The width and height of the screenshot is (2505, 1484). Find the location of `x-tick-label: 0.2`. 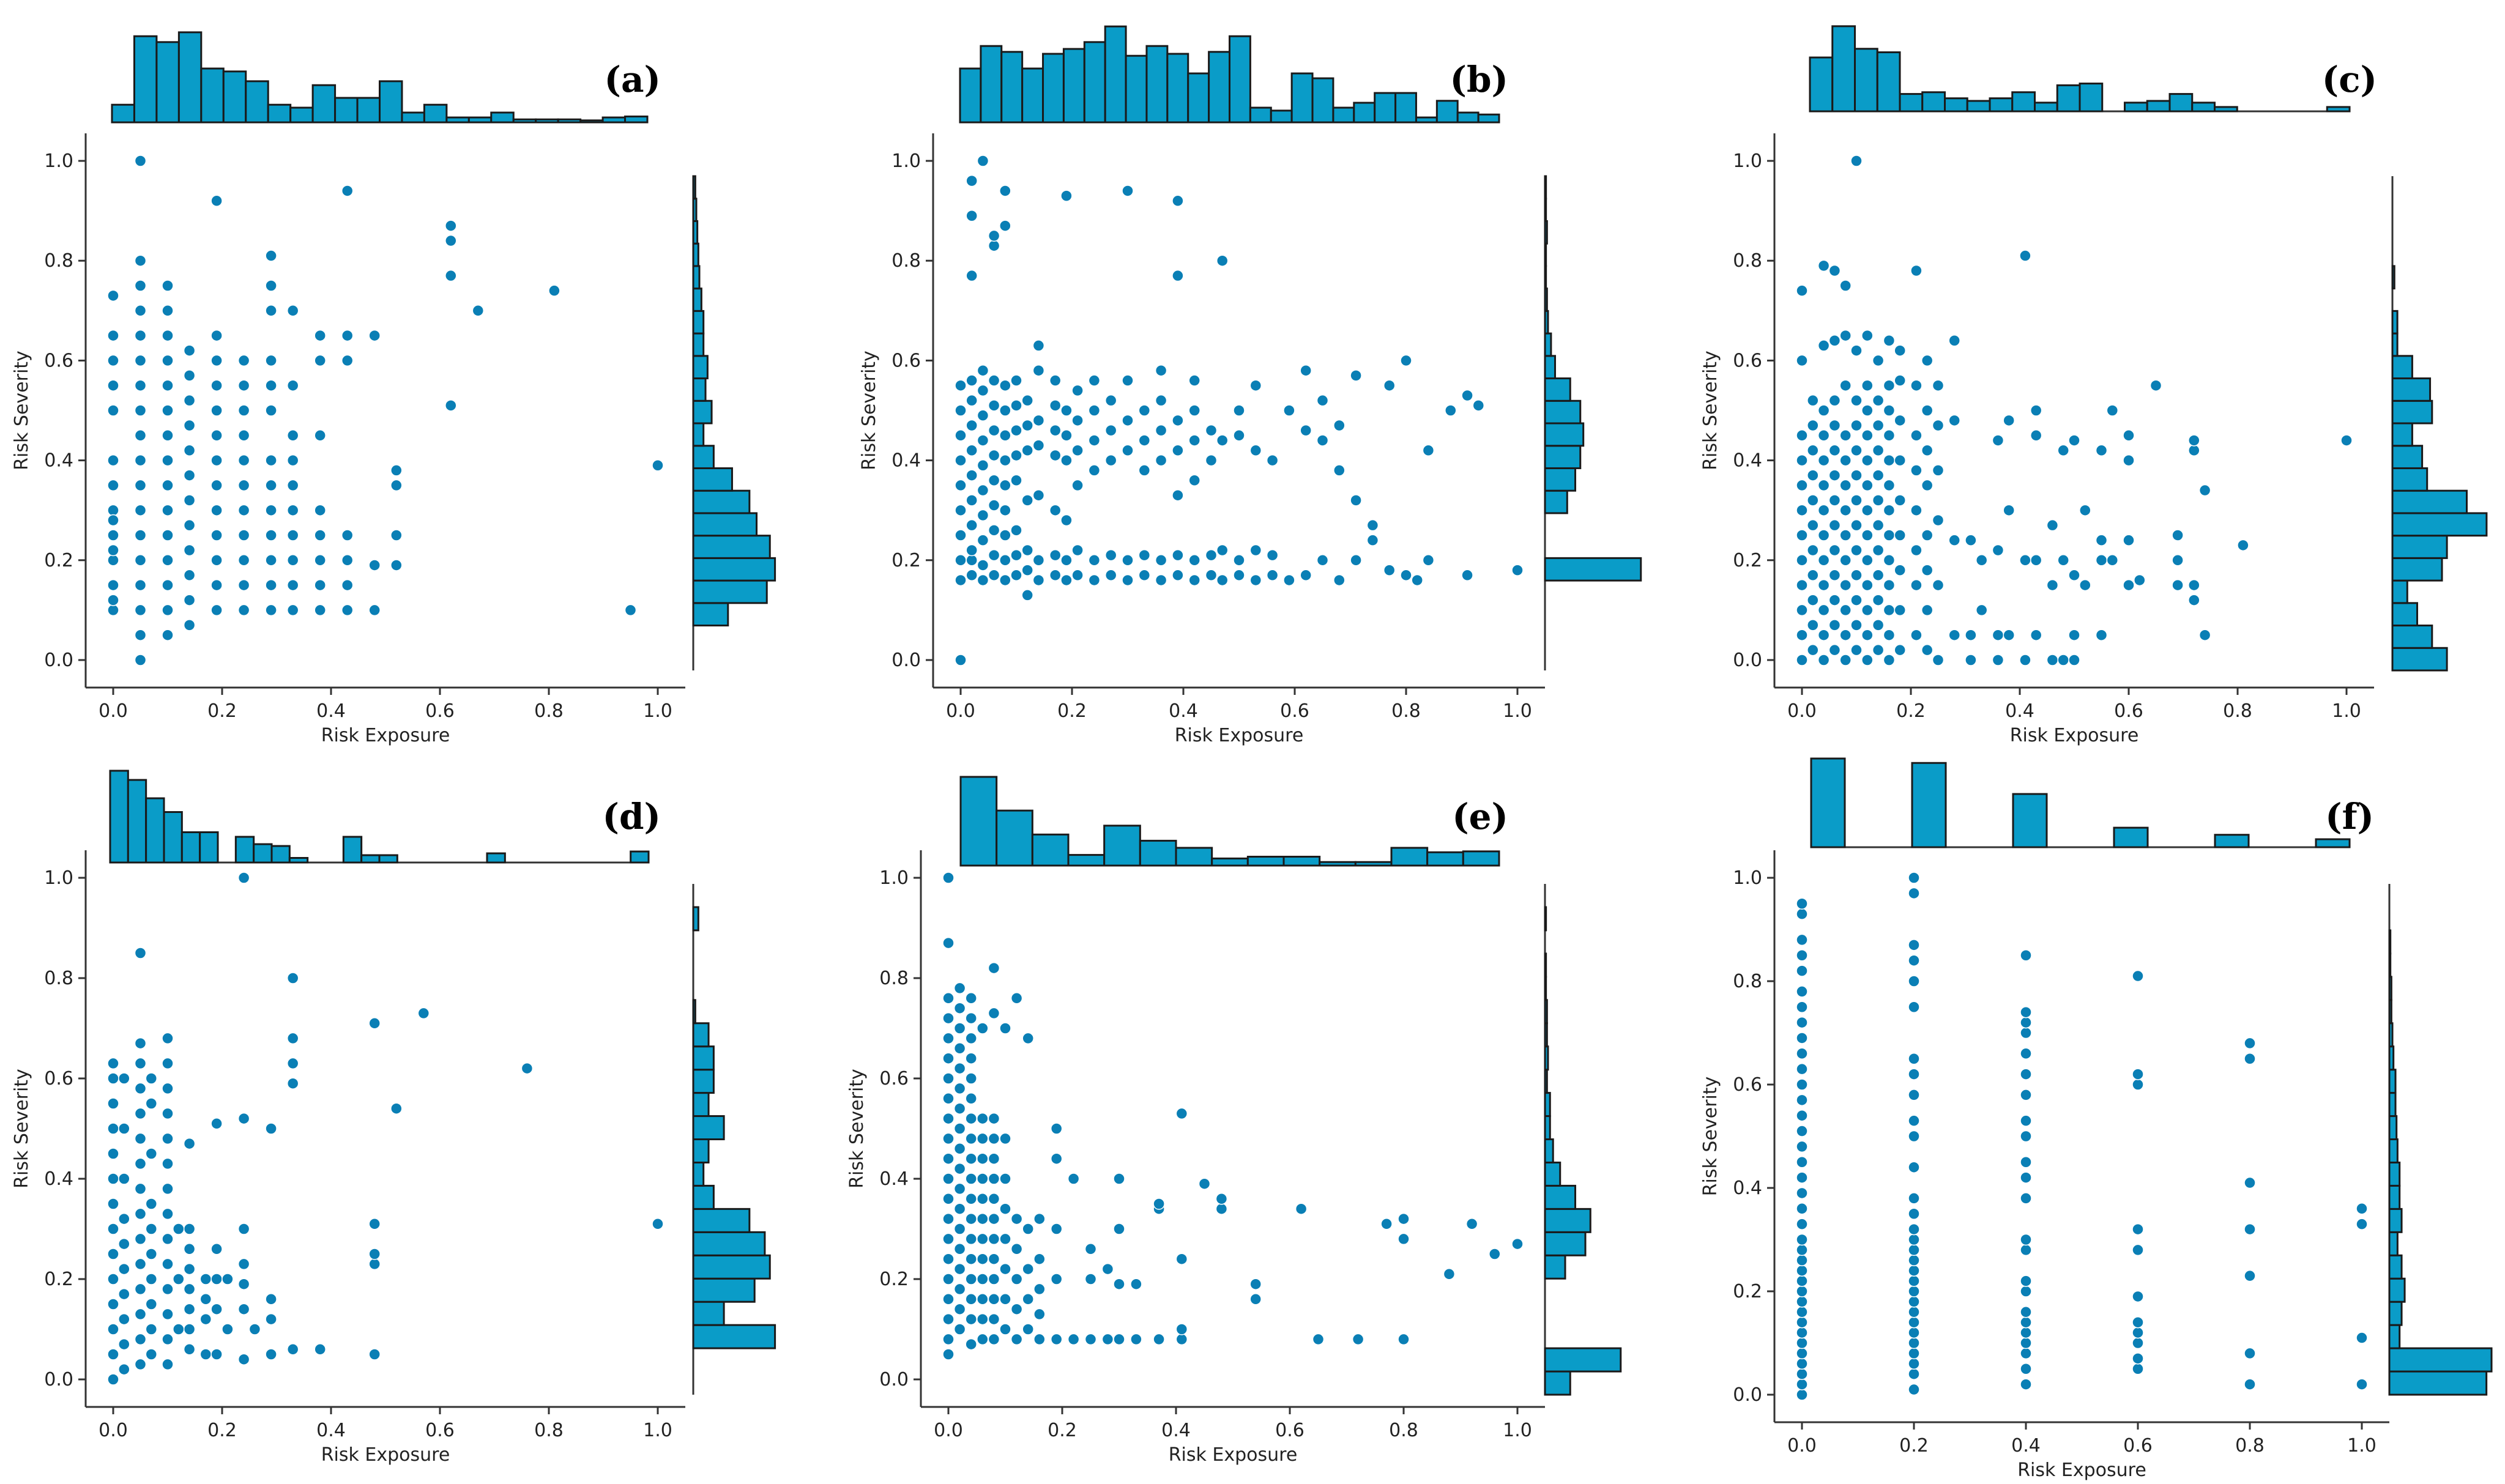

x-tick-label: 0.2 is located at coordinates (1072, 711).